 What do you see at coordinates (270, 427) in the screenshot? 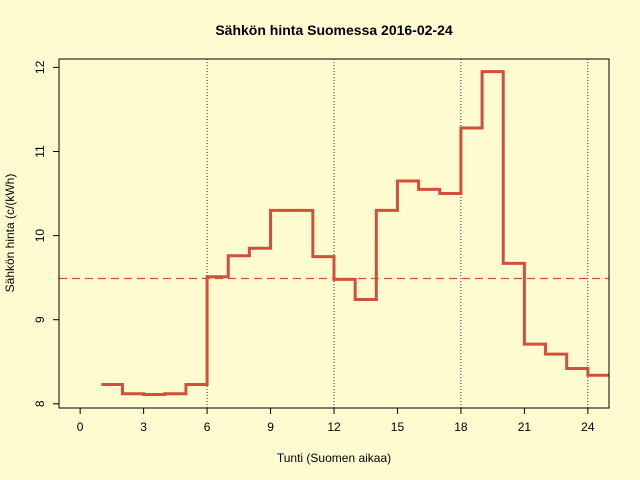
I see `x-tick-label-9: 9` at bounding box center [270, 427].